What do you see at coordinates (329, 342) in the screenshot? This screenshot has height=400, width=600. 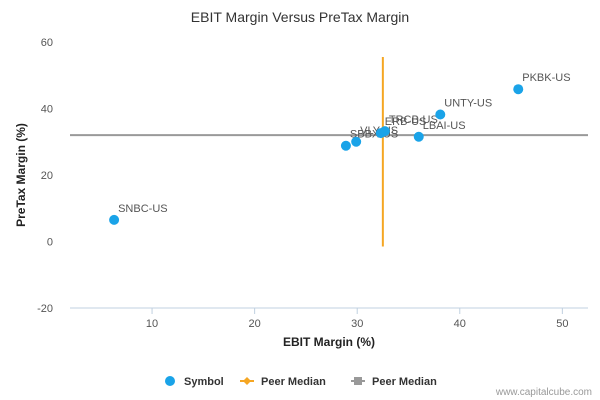 I see `x-axis-label: EBIT Margin (%)` at bounding box center [329, 342].